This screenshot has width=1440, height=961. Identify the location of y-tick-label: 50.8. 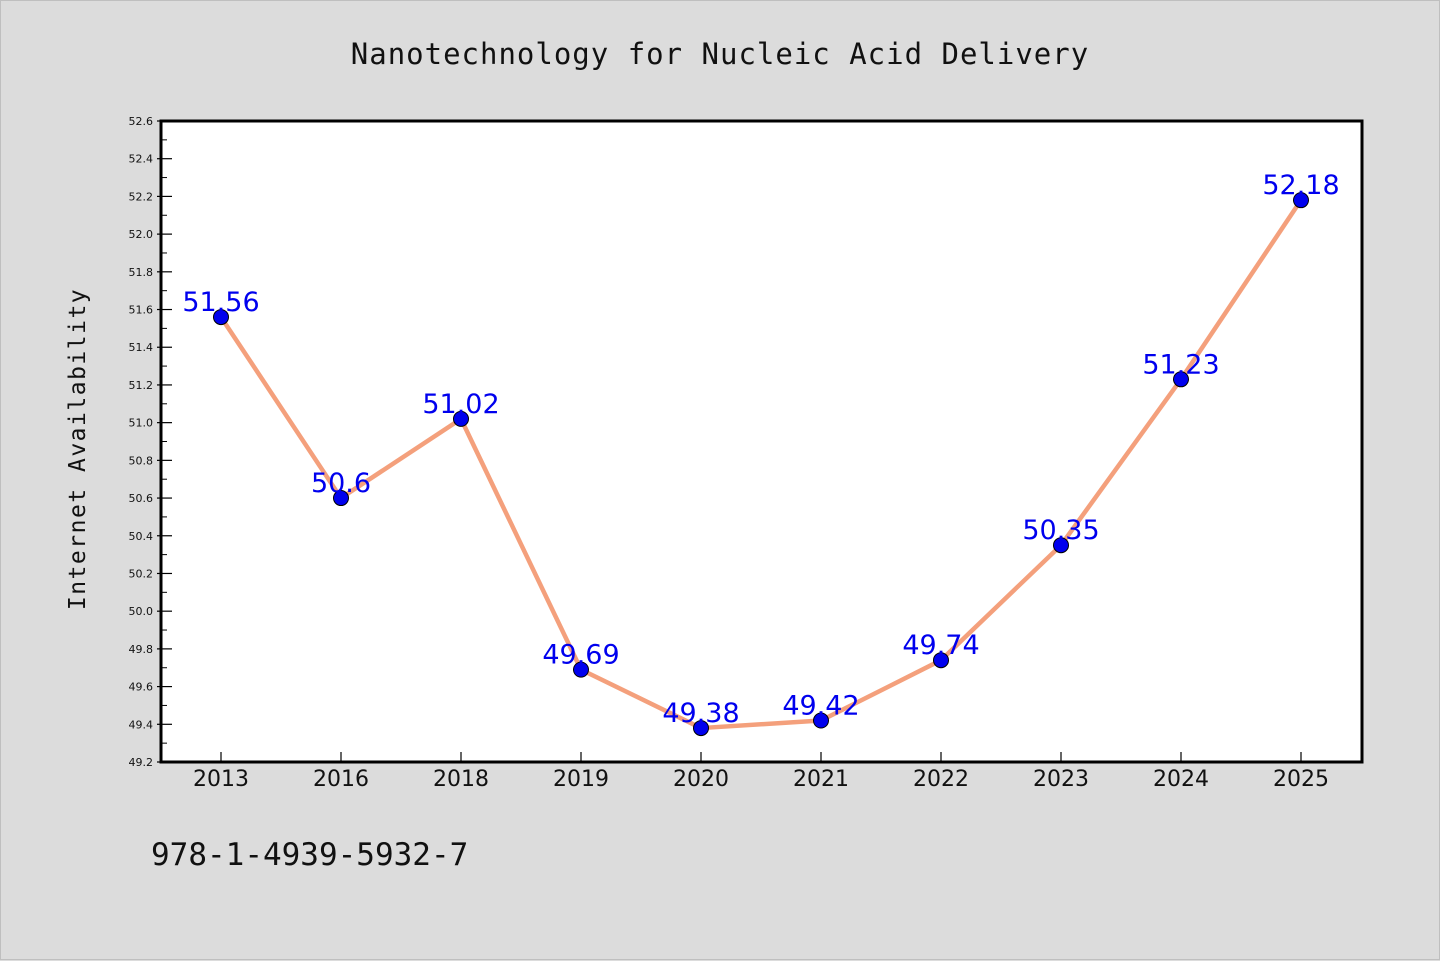
(141, 460).